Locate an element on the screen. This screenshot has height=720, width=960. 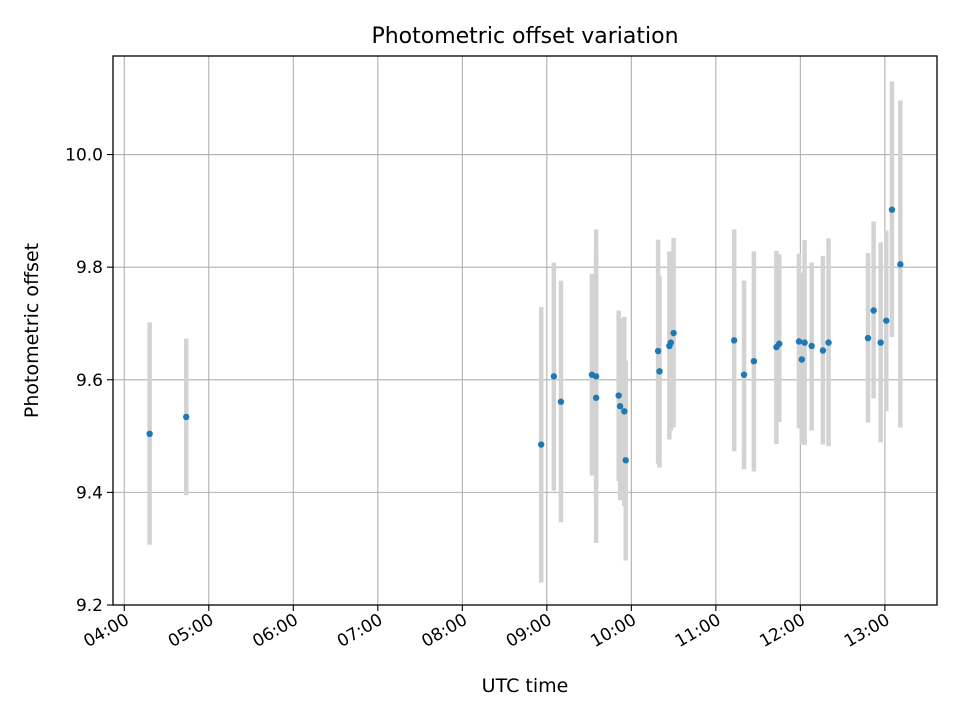
x-tick-label: 09:00 is located at coordinates (529, 631).